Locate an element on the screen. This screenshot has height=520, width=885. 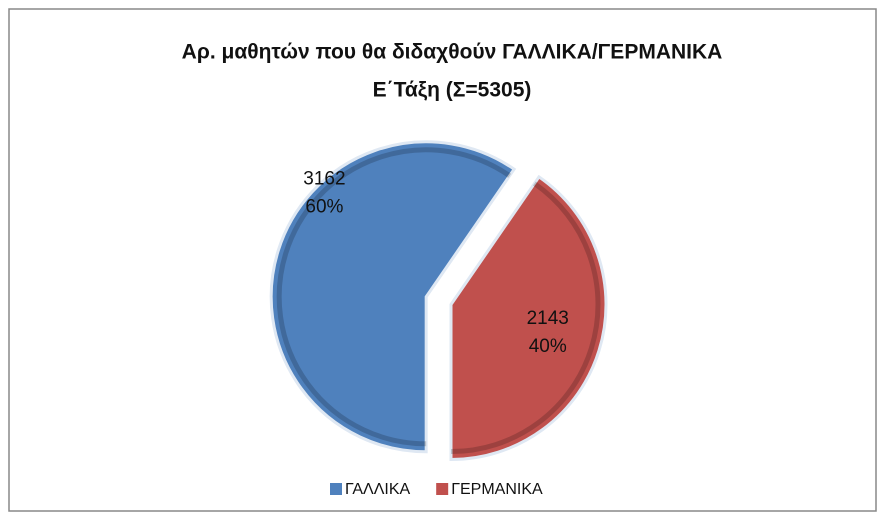
legend-label: ΓΑΛΛΙΚΑ is located at coordinates (378, 489).